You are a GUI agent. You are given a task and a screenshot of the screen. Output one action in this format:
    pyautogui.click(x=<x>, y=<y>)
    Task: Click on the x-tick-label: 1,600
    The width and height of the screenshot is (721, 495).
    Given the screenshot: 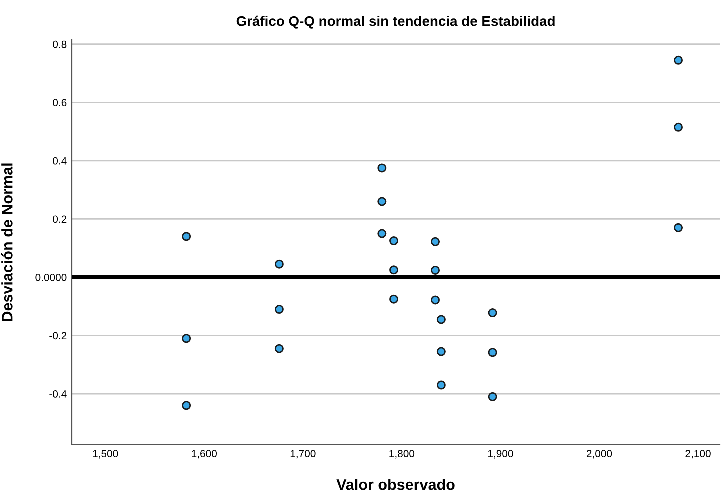 What is the action you would take?
    pyautogui.click(x=204, y=454)
    